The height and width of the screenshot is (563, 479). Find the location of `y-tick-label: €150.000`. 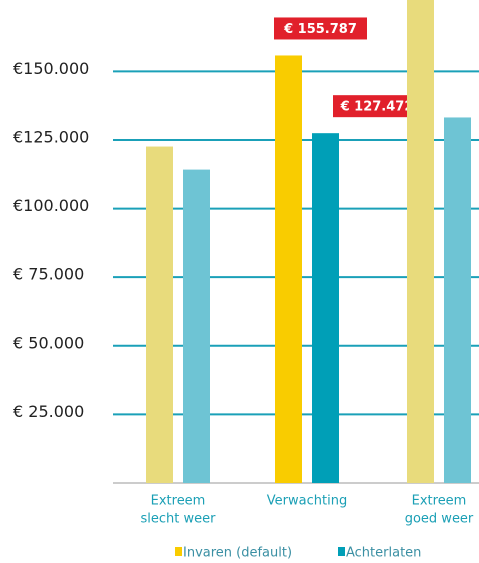

y-tick-label: €150.000 is located at coordinates (51, 68).